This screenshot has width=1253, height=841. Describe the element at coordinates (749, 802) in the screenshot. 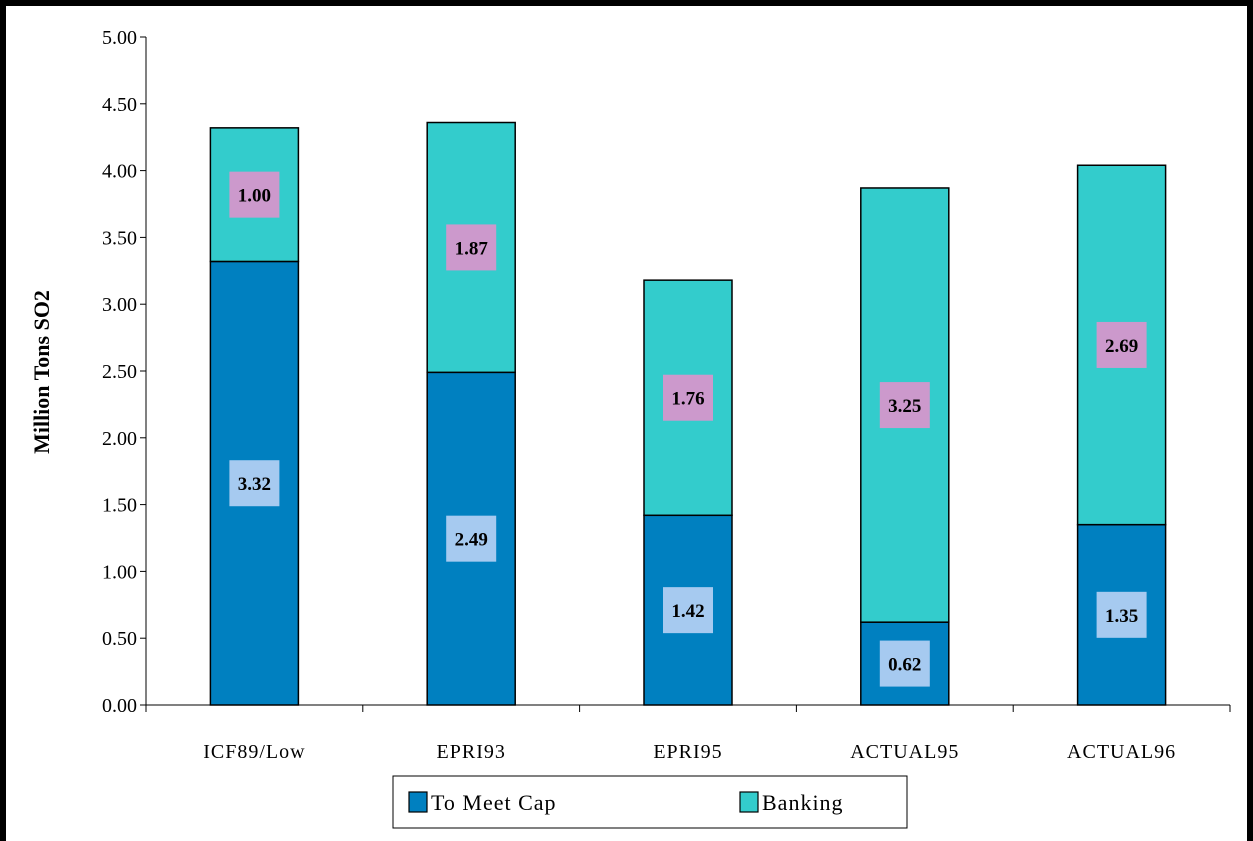

I see `legend-swatch-banking` at that location.